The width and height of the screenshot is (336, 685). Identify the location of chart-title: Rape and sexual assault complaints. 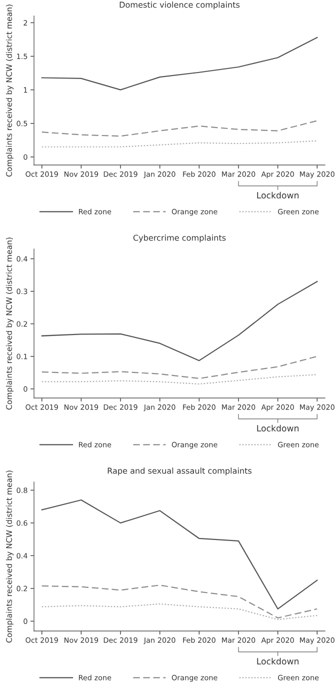
(180, 472).